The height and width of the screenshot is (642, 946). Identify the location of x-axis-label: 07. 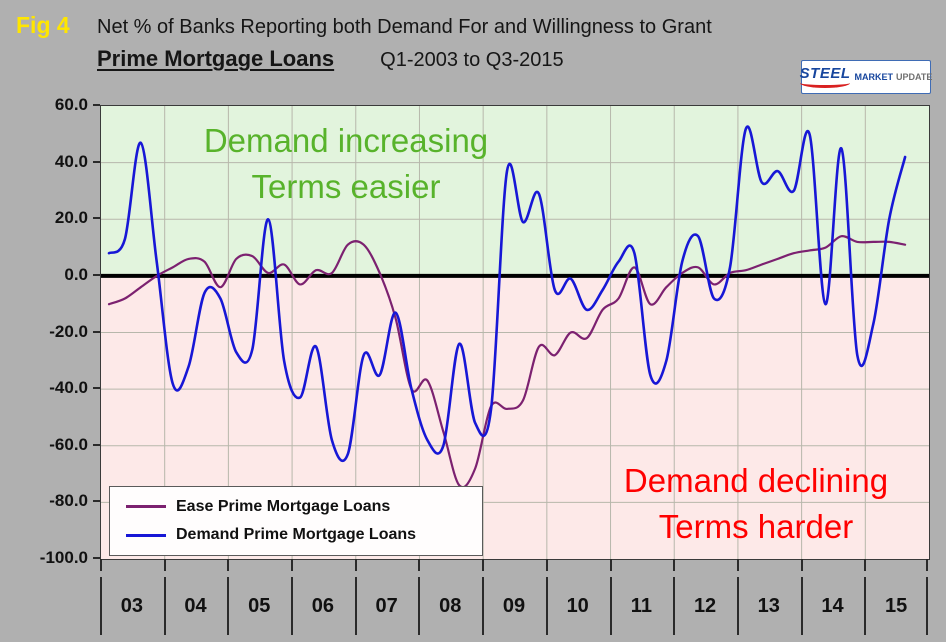
(386, 606).